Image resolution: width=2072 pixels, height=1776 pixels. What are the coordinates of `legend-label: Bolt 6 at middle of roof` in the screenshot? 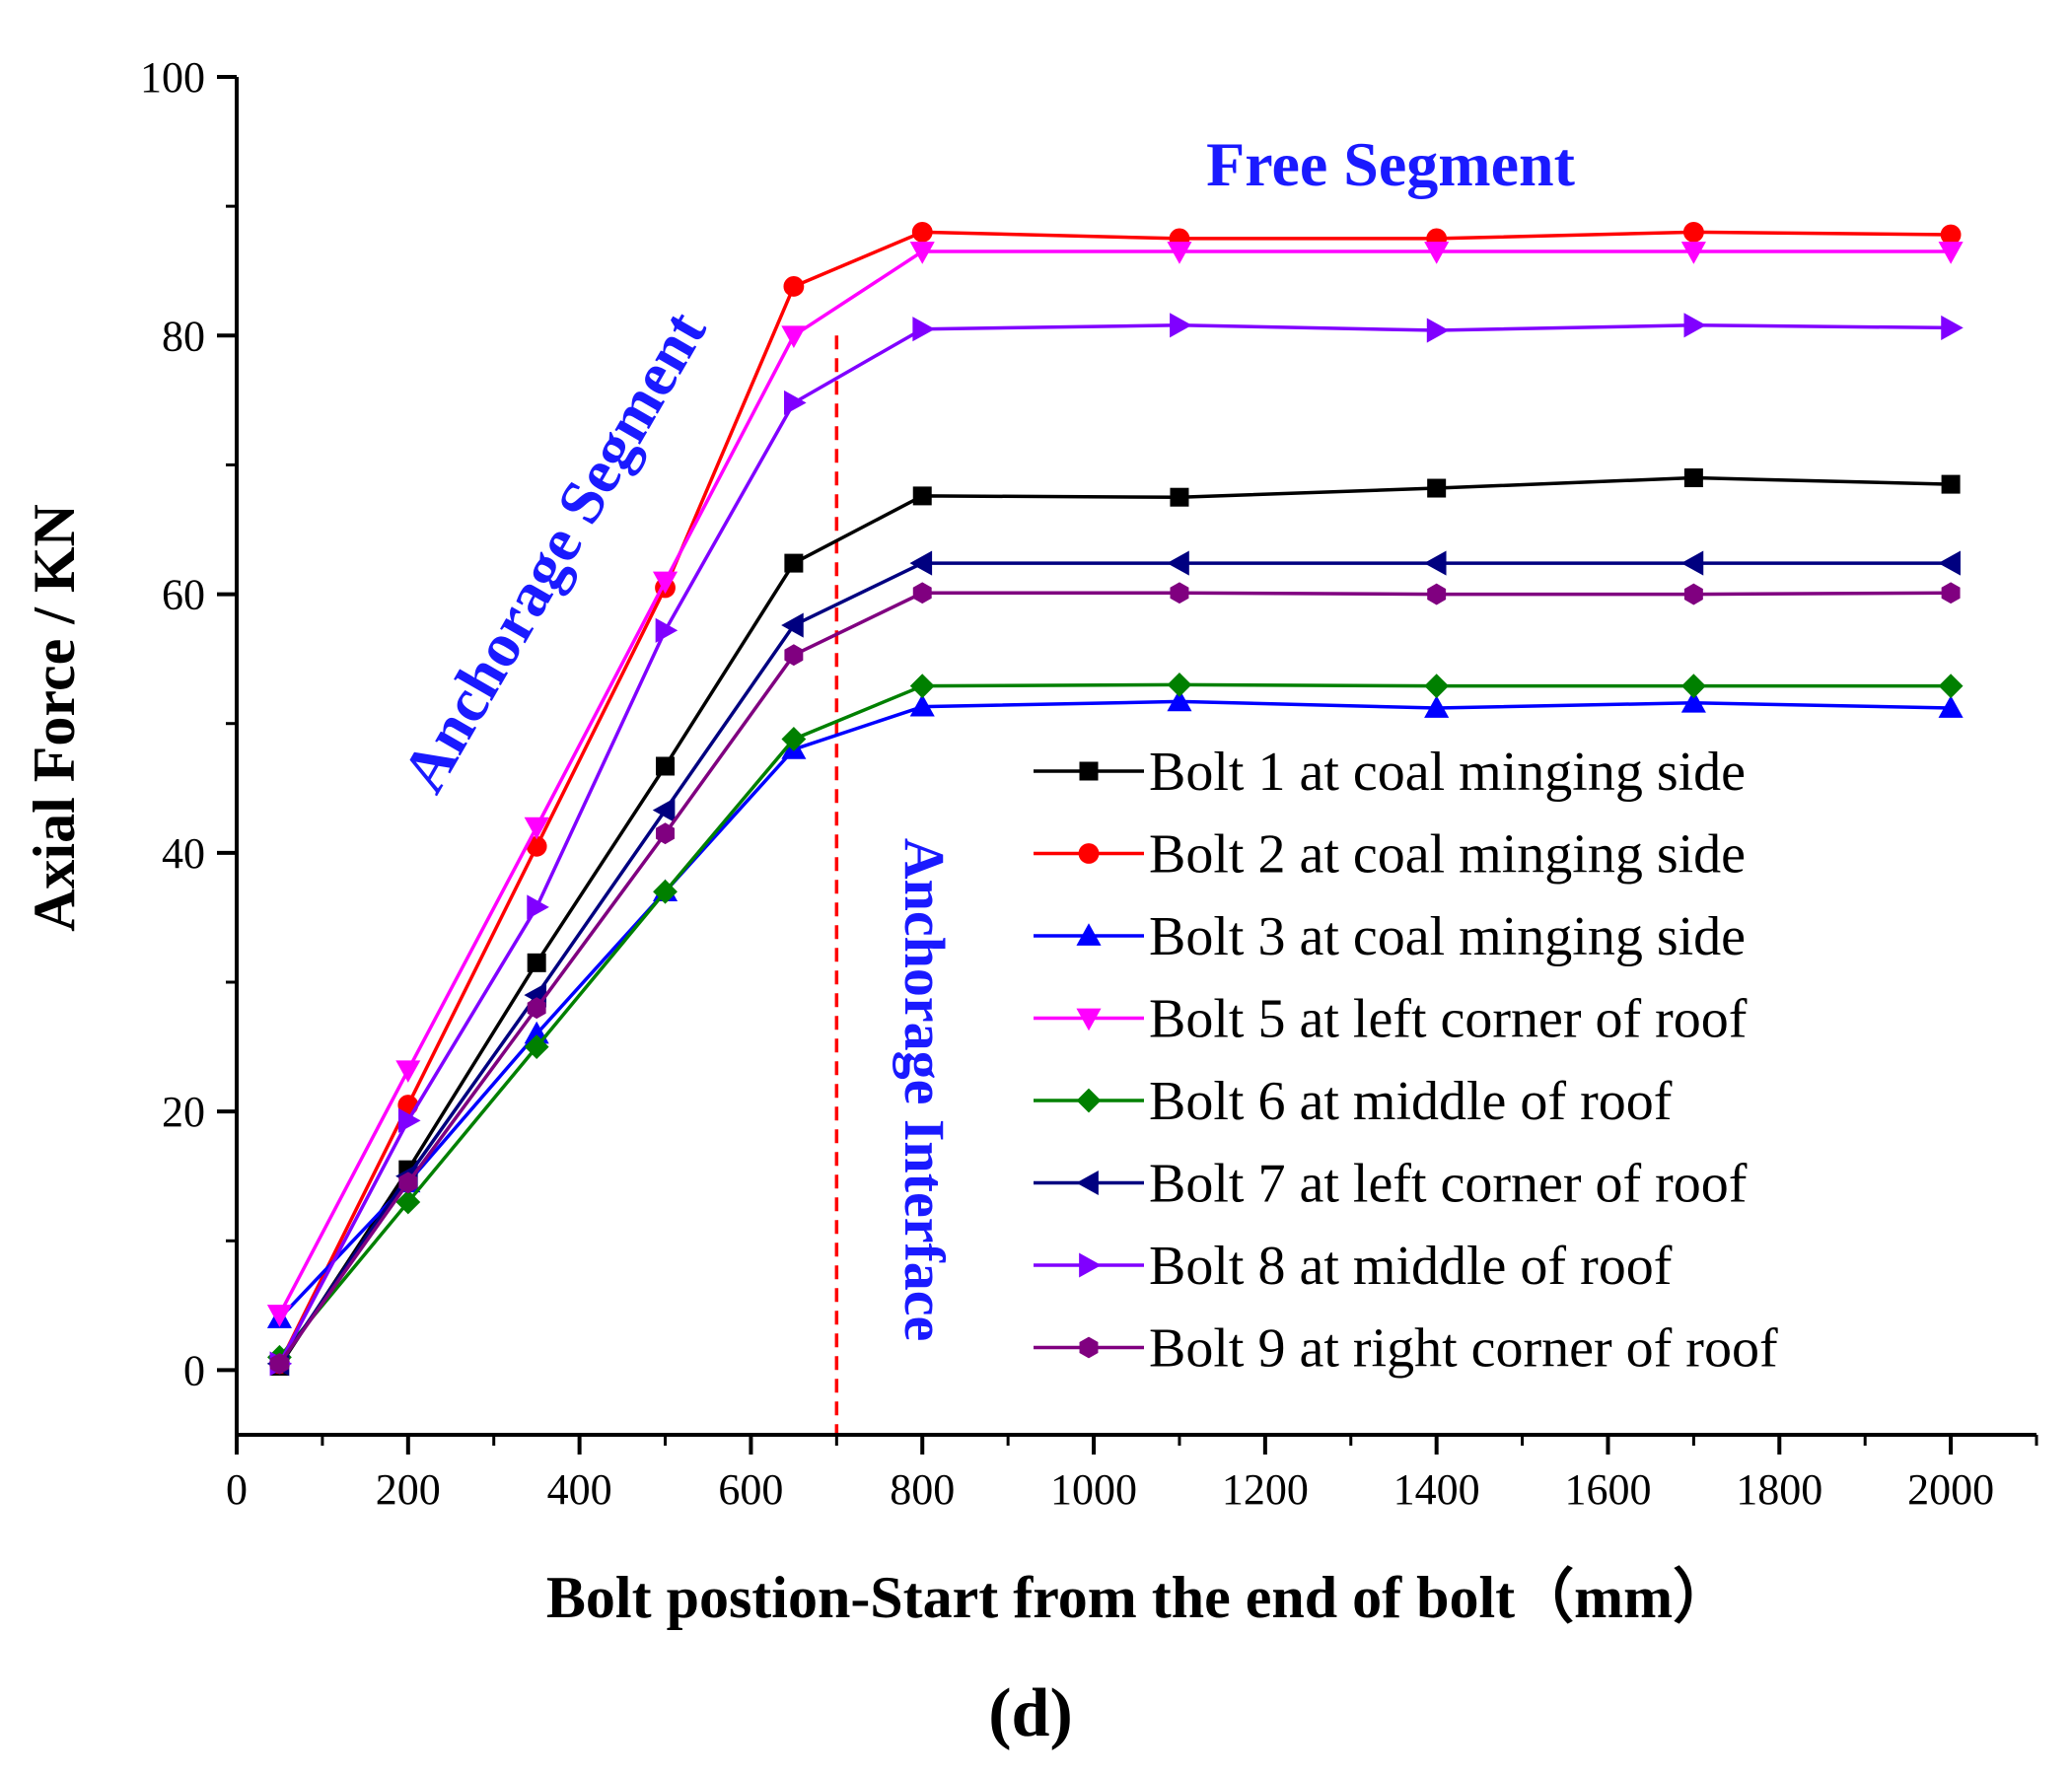 It's located at (1411, 1102).